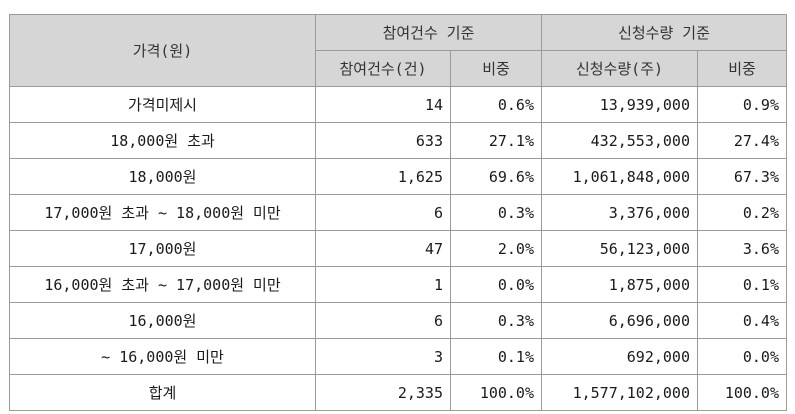  I want to click on cell-request-qty: 1,577,102,000, so click(619, 392).